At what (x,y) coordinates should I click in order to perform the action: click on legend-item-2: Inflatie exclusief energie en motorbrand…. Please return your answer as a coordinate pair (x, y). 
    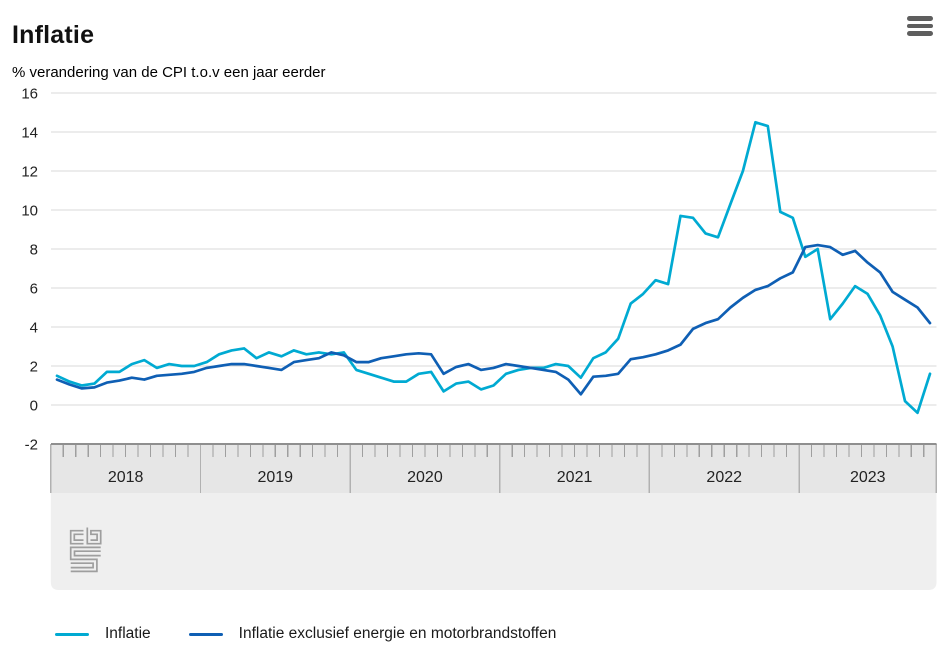
    Looking at the image, I should click on (372, 634).